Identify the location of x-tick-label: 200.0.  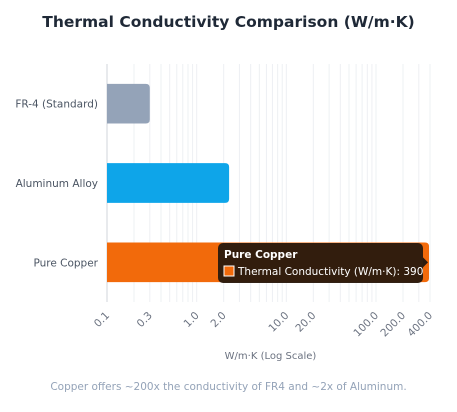
(393, 325).